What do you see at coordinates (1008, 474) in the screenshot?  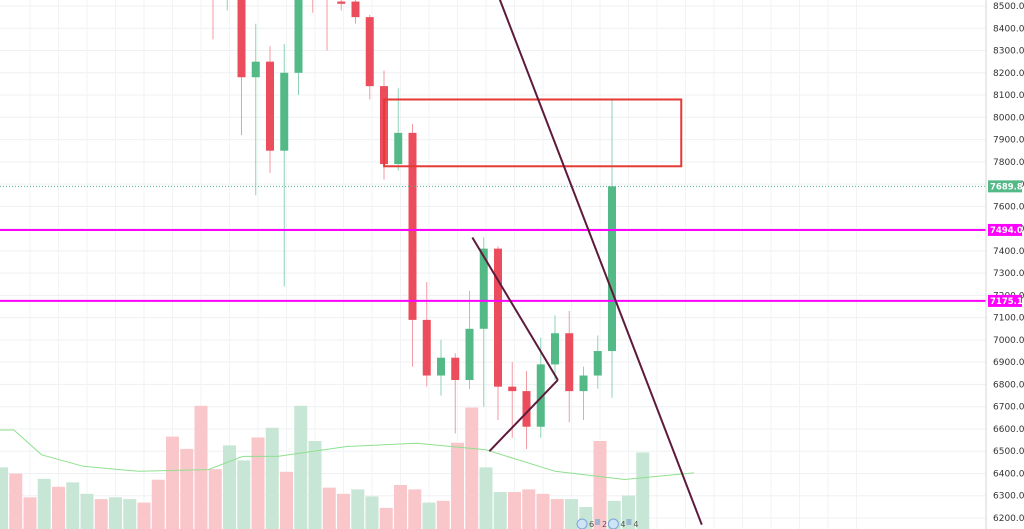 I see `y-tick-label: 6400.0` at bounding box center [1008, 474].